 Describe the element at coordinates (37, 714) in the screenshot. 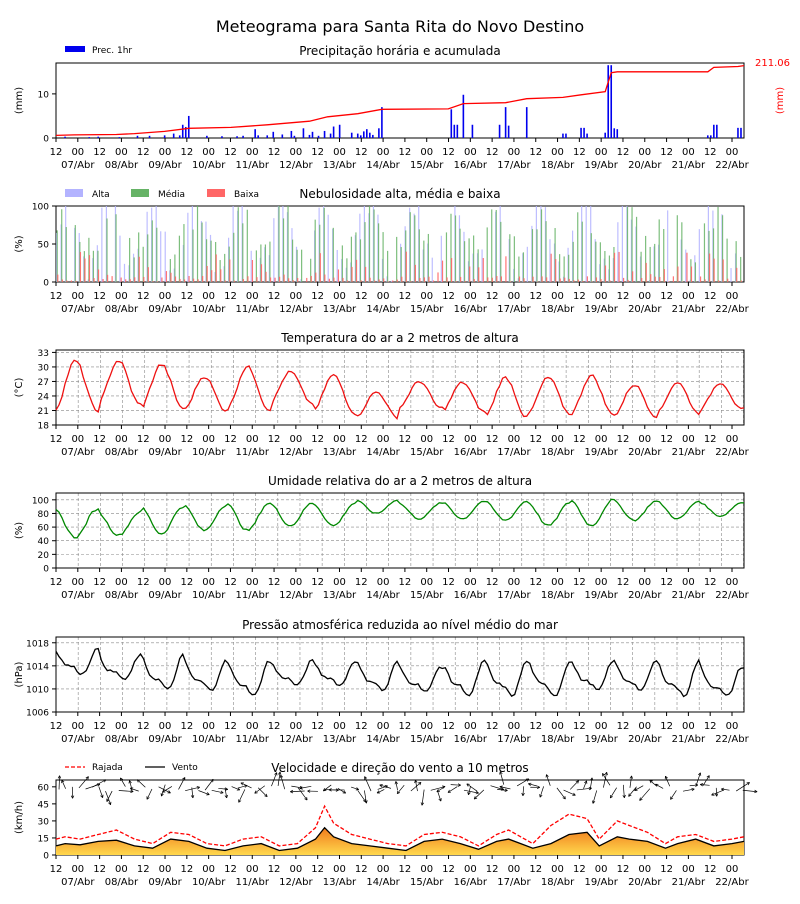

I see `y-tick-label: 1006` at that location.